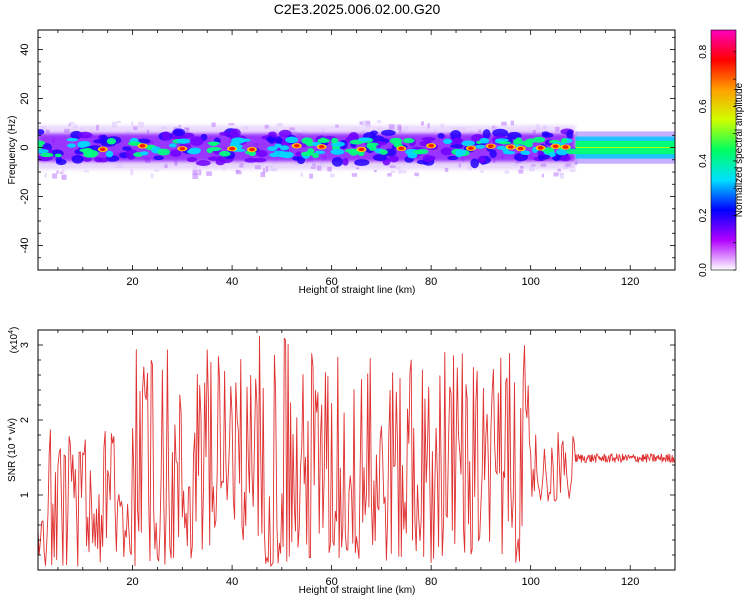  What do you see at coordinates (25, 420) in the screenshot?
I see `snr-y-tick-label: 2` at bounding box center [25, 420].